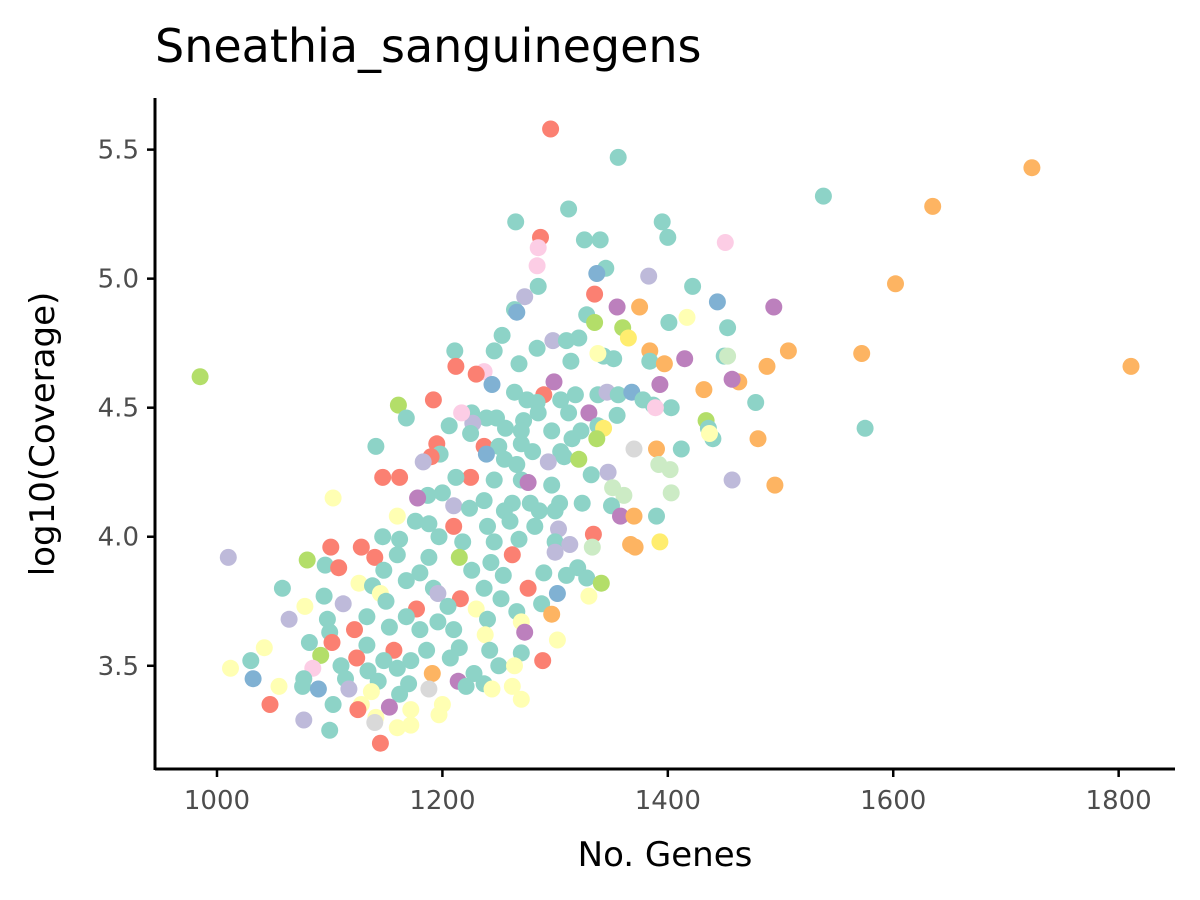 This screenshot has height=900, width=1200. What do you see at coordinates (126, 409) in the screenshot?
I see `y-axis-ticks: 3.5 4.0 4.5 5.0 5.5` at bounding box center [126, 409].